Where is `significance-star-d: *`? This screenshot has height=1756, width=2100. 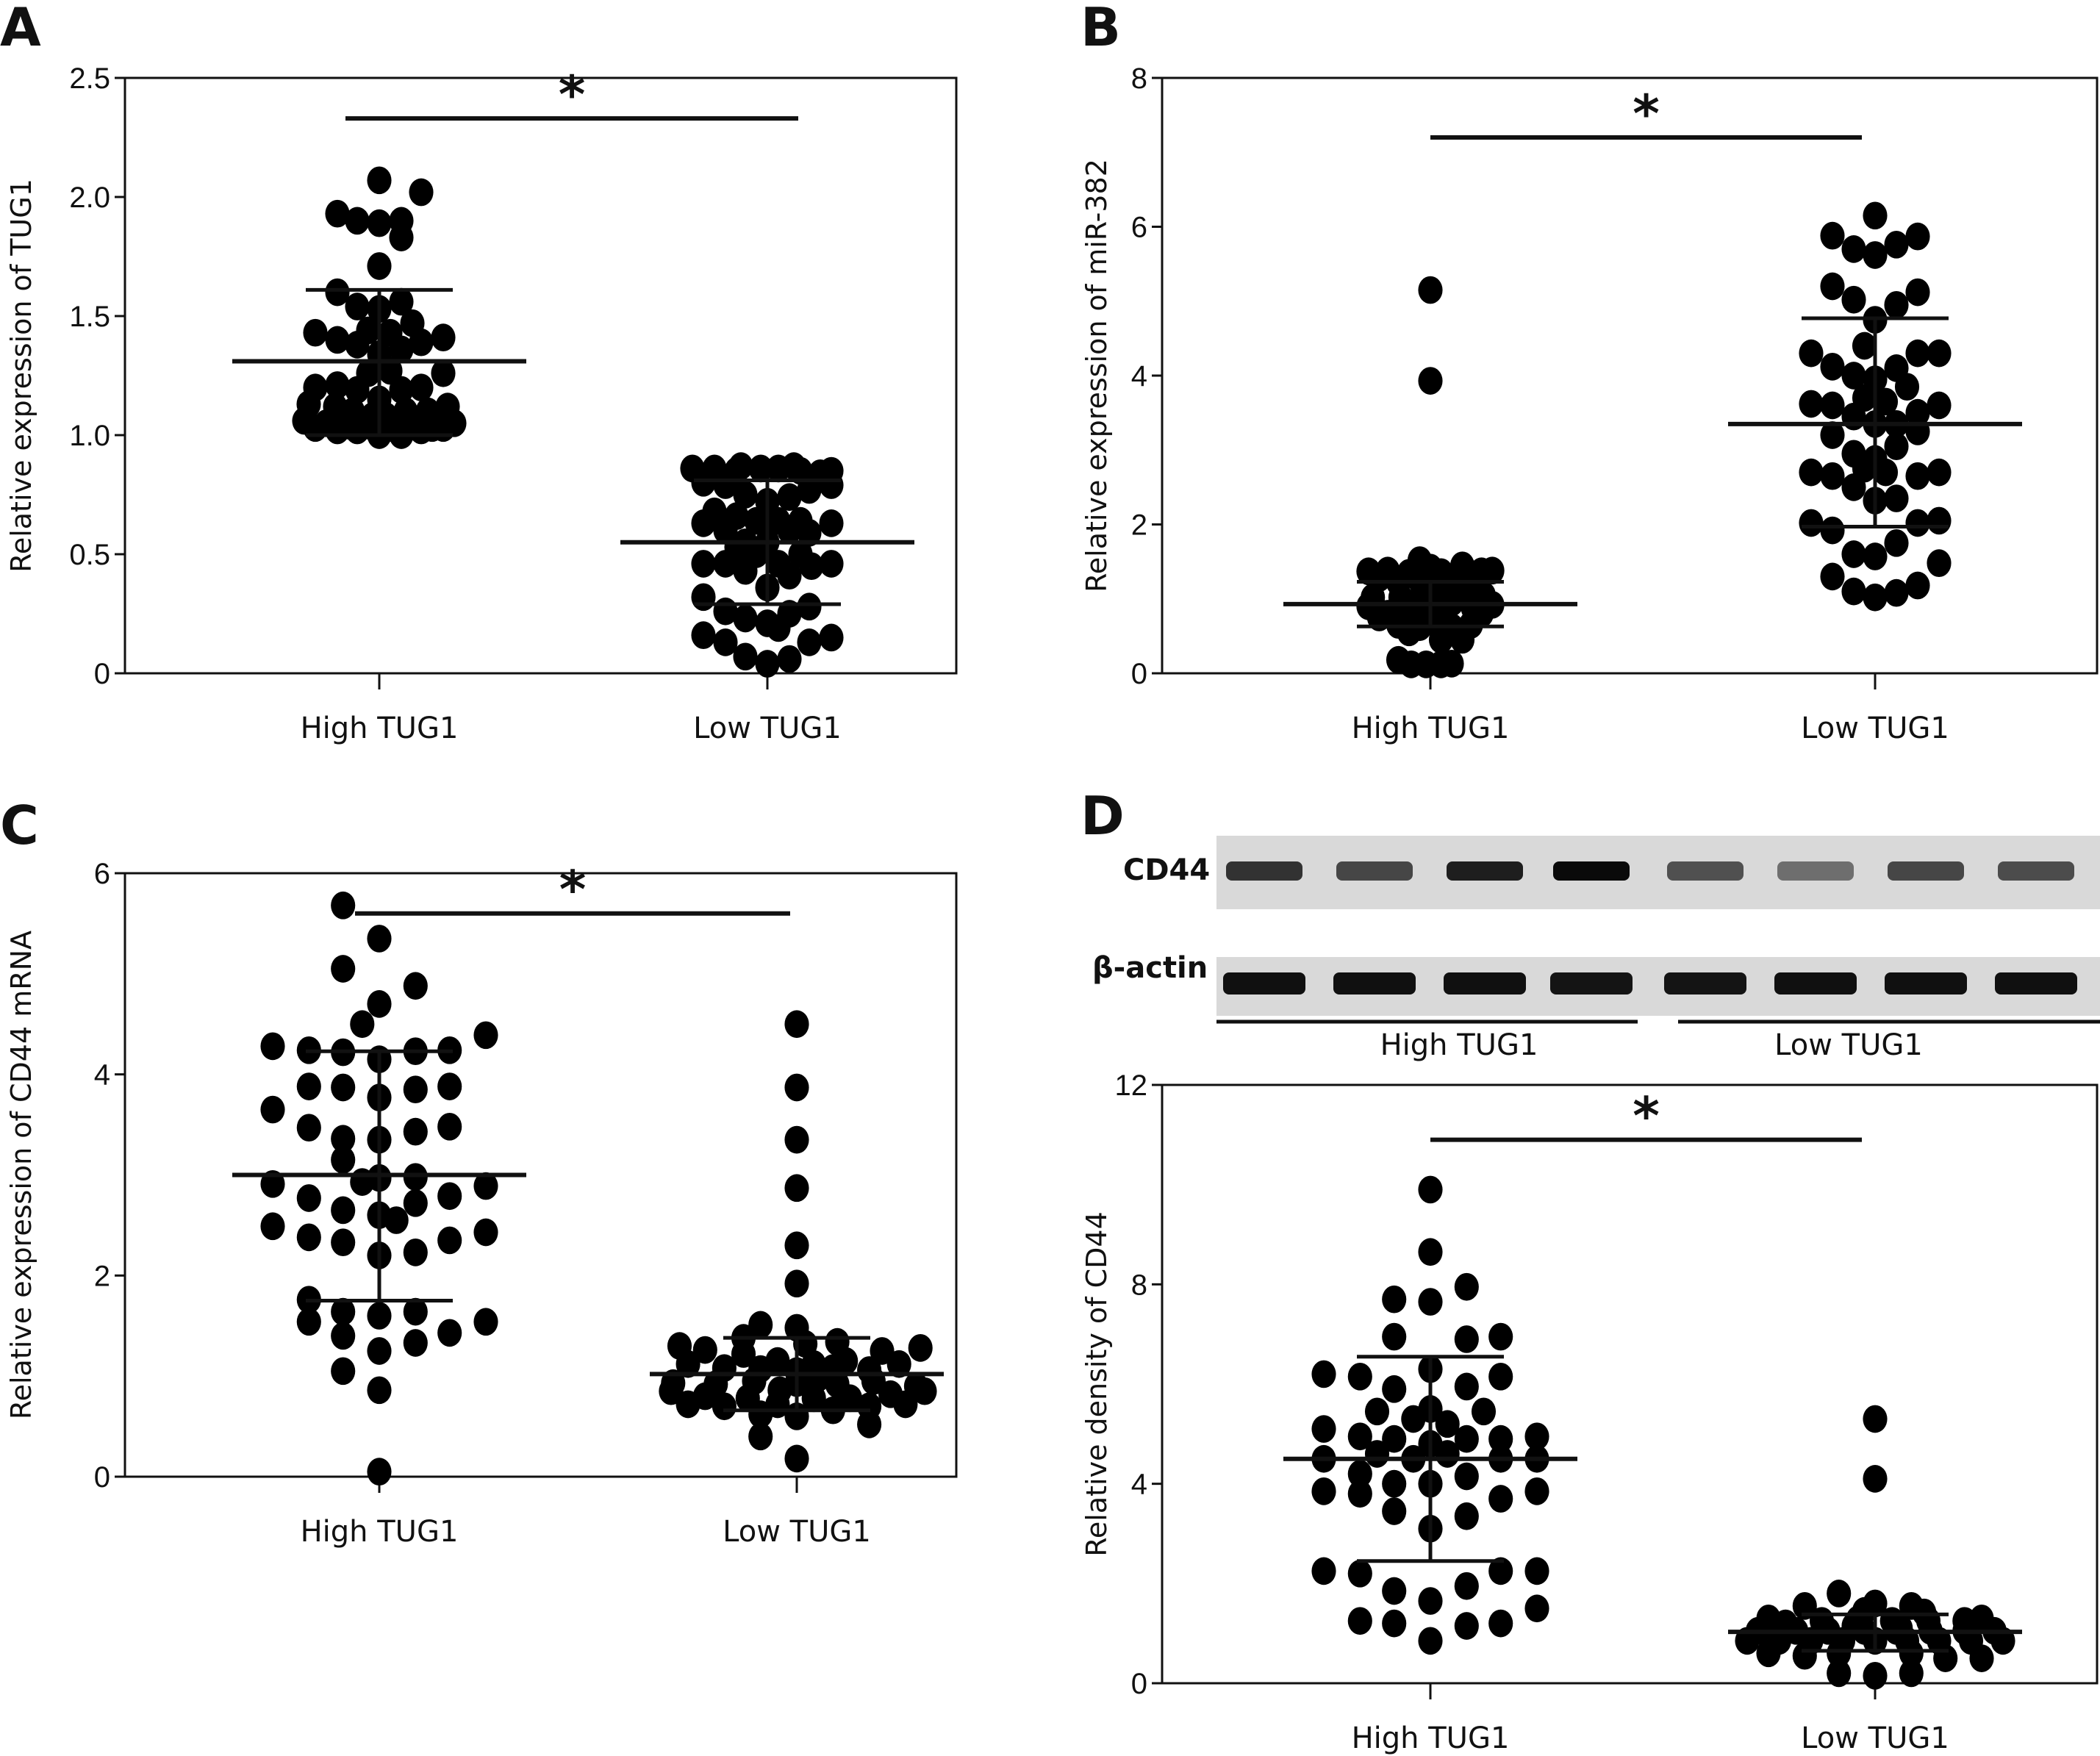
significance-star-d: * is located at coordinates (1646, 1116).